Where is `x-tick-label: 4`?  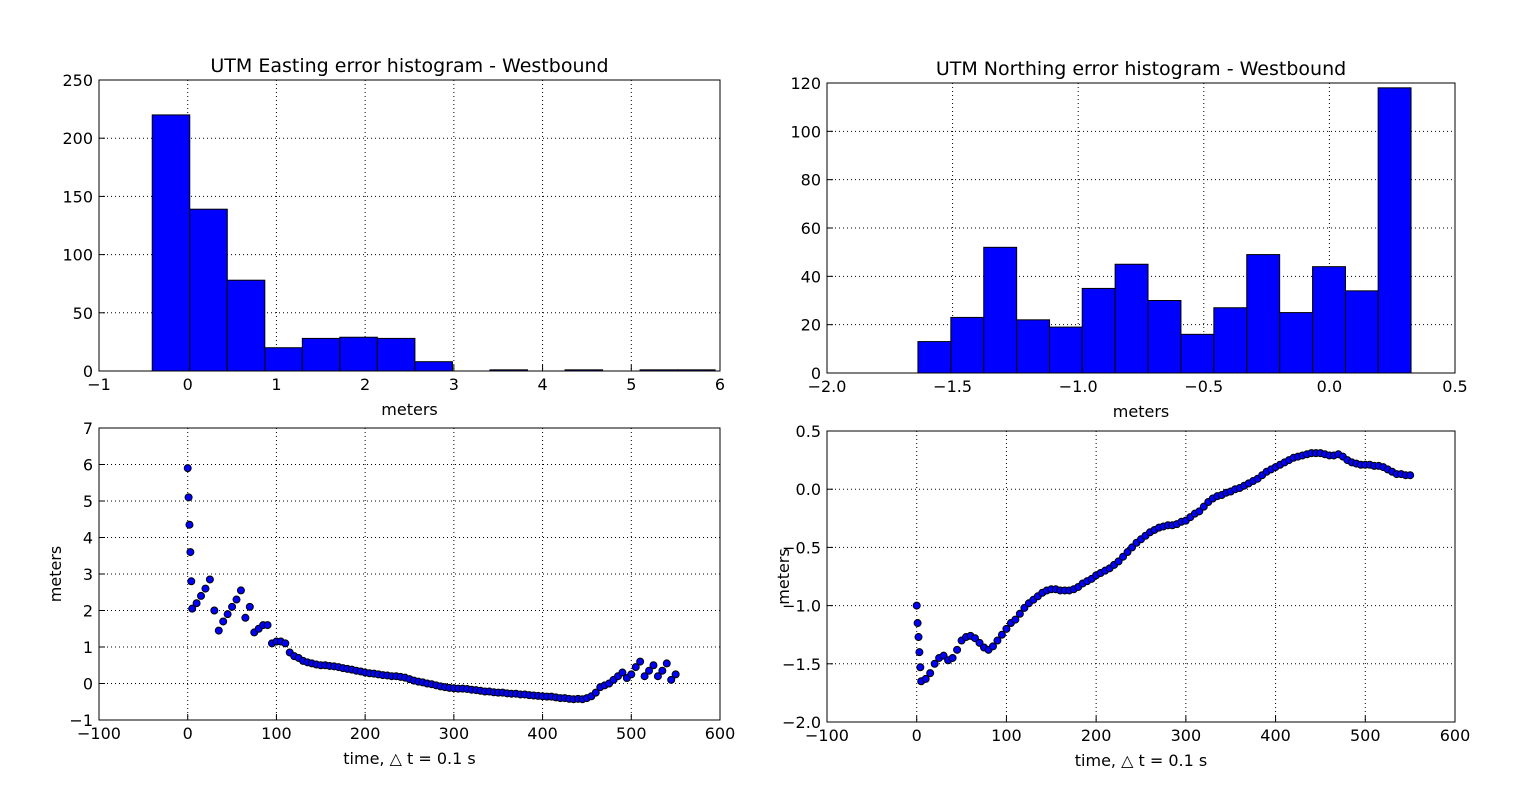
x-tick-label: 4 is located at coordinates (542, 384).